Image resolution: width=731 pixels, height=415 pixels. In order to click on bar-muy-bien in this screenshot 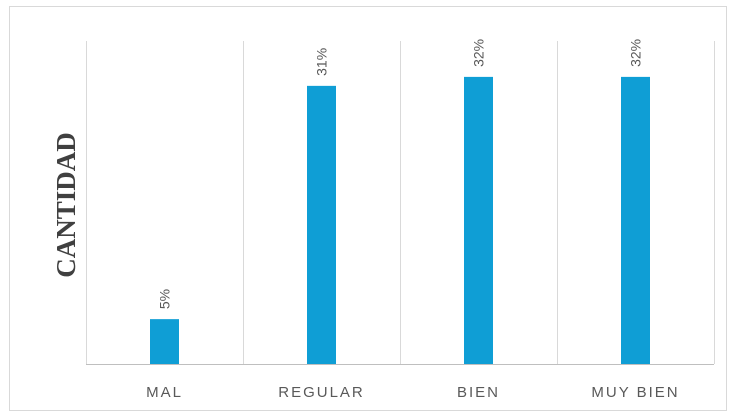, I will do `click(635, 220)`.